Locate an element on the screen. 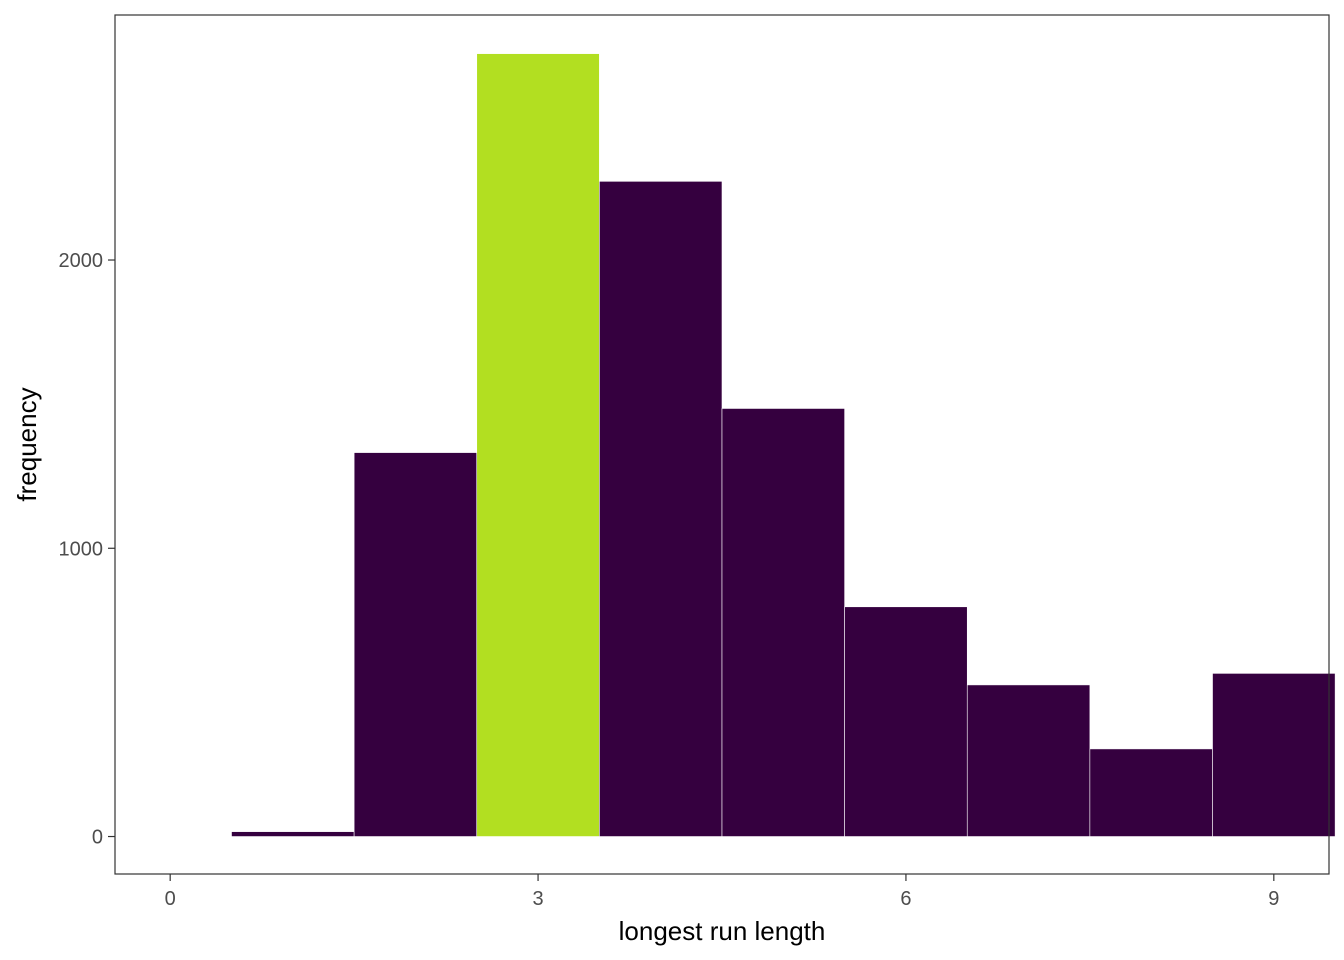 This screenshot has width=1344, height=960. y-tick-label: 0 is located at coordinates (97, 838).